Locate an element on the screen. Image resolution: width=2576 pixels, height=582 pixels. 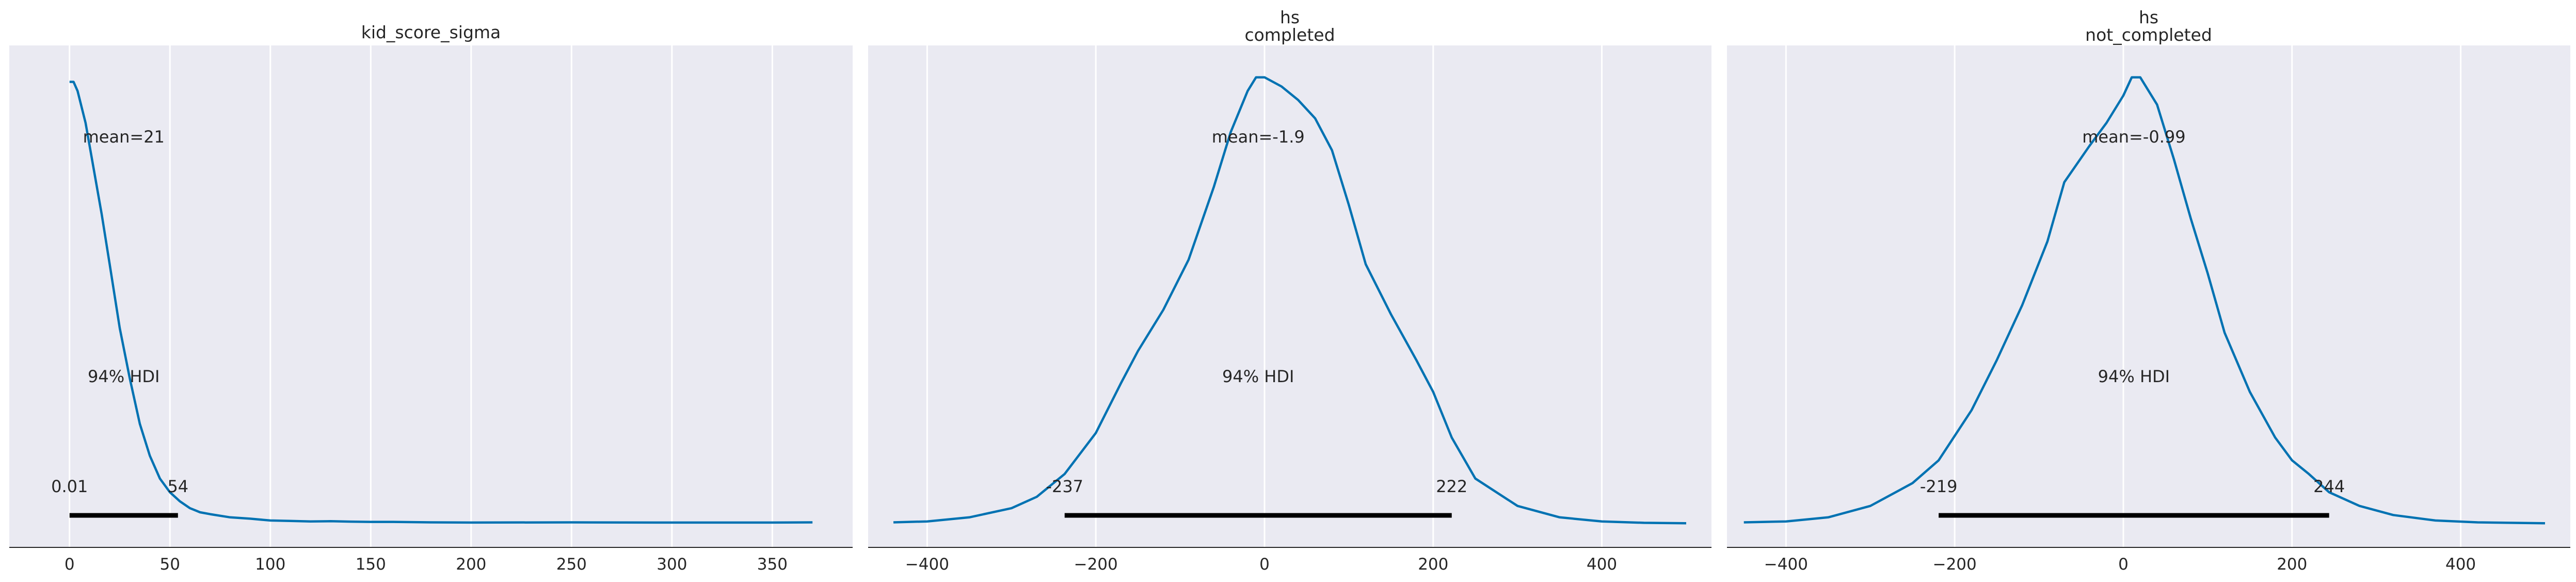
mean-label: mean=-0.99 is located at coordinates (2133, 137).